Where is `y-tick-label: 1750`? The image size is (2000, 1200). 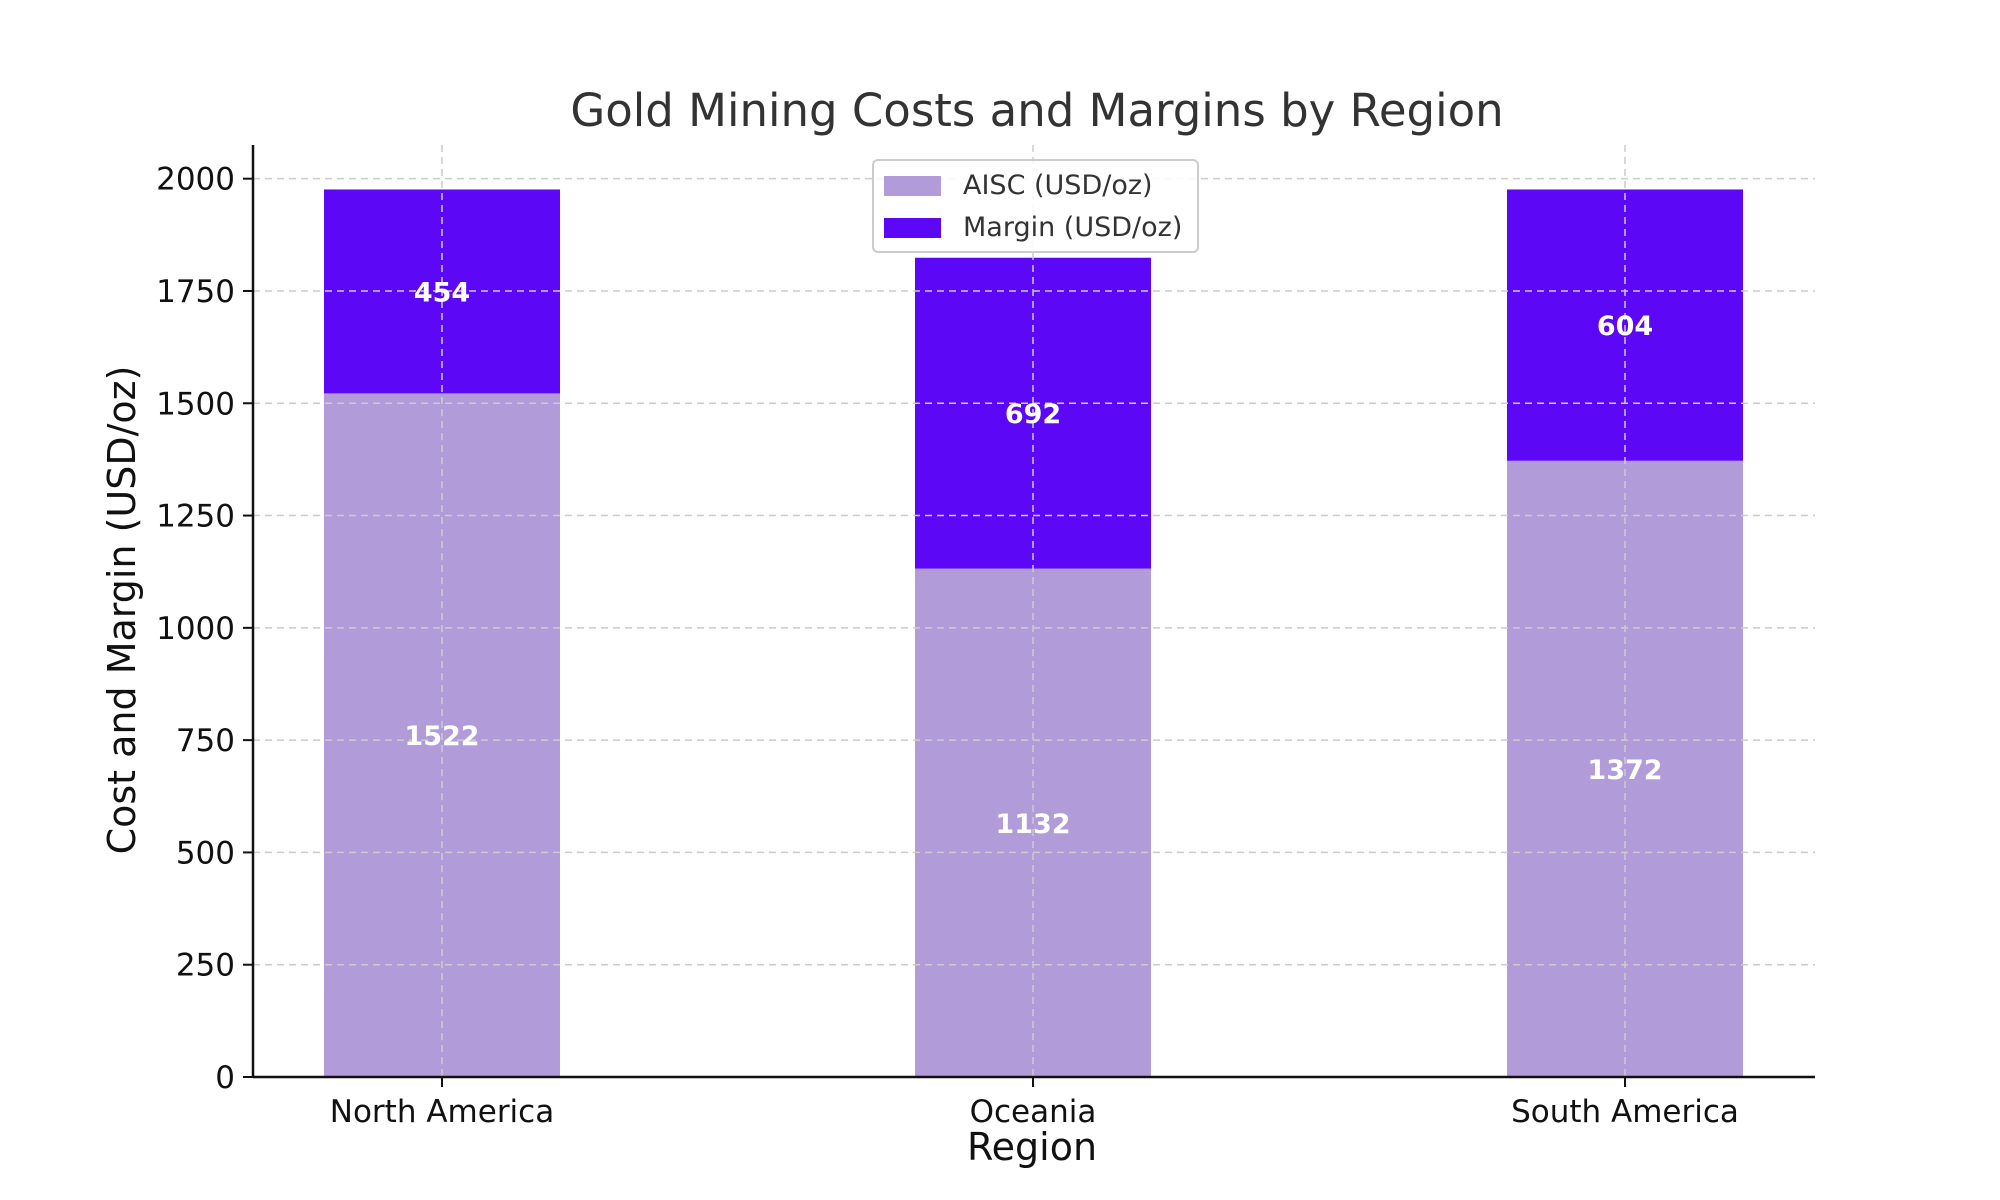
y-tick-label: 1750 is located at coordinates (195, 292).